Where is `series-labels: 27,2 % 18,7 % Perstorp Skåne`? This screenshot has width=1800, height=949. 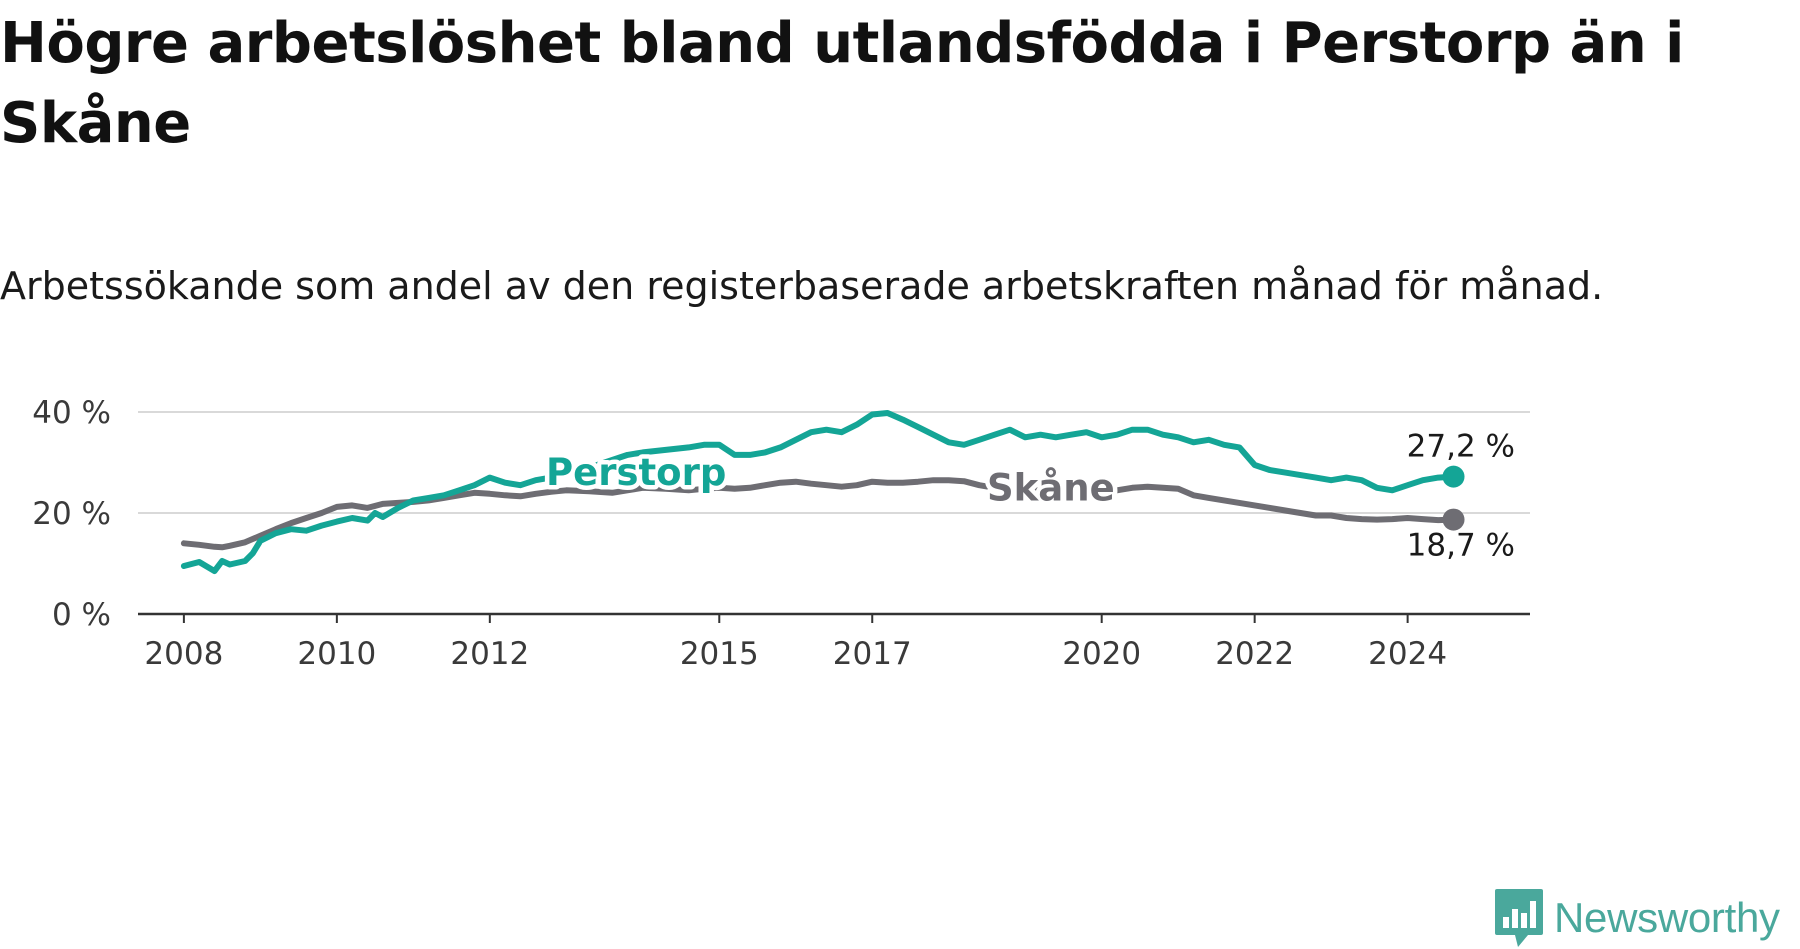
series-labels: 27,2 % 18,7 % Perstorp Skåne is located at coordinates (1029, 496).